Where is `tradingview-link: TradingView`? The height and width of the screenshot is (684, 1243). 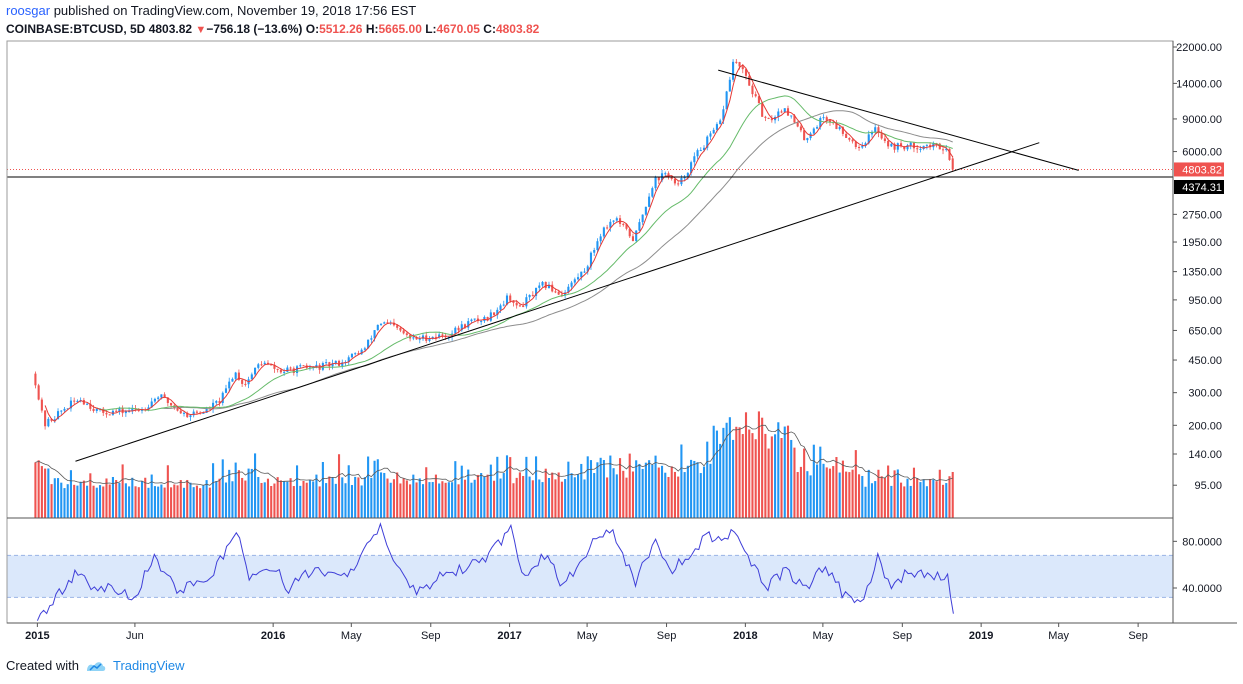
tradingview-link: TradingView is located at coordinates (135, 665).